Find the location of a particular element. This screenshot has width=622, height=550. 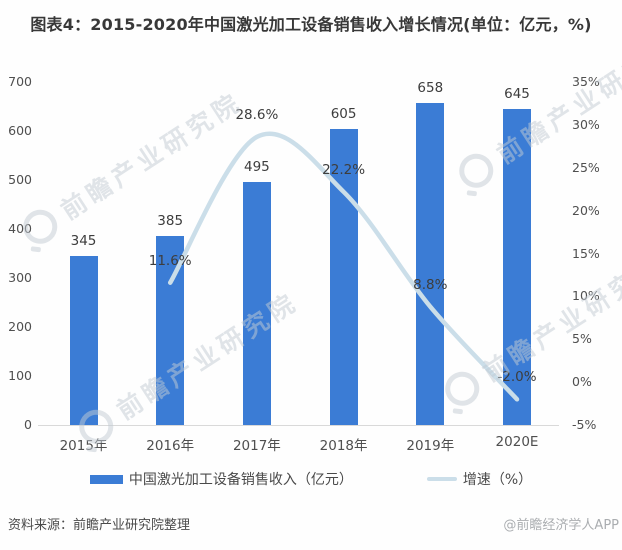

left-axis-tick: 200 is located at coordinates (20, 326).